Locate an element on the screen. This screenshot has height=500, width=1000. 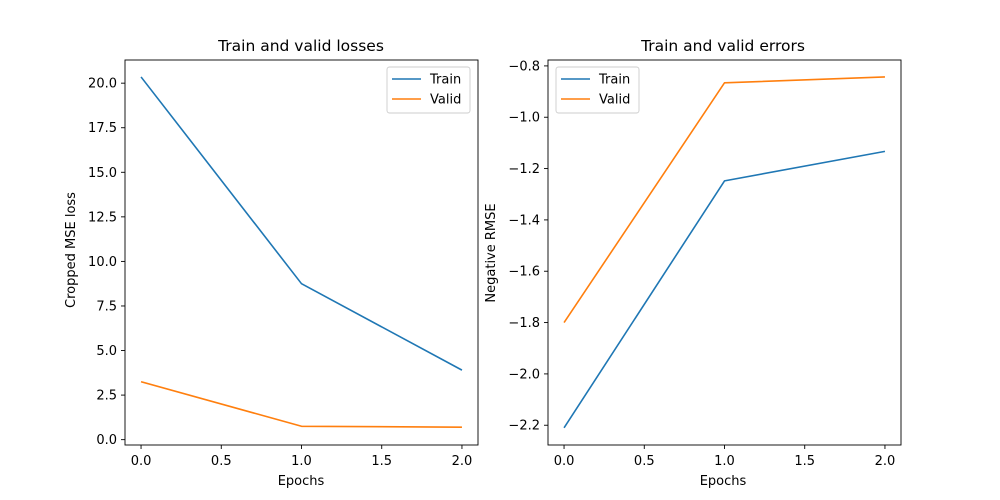
chart-errors-xtick-label: 0.5 is located at coordinates (644, 461).